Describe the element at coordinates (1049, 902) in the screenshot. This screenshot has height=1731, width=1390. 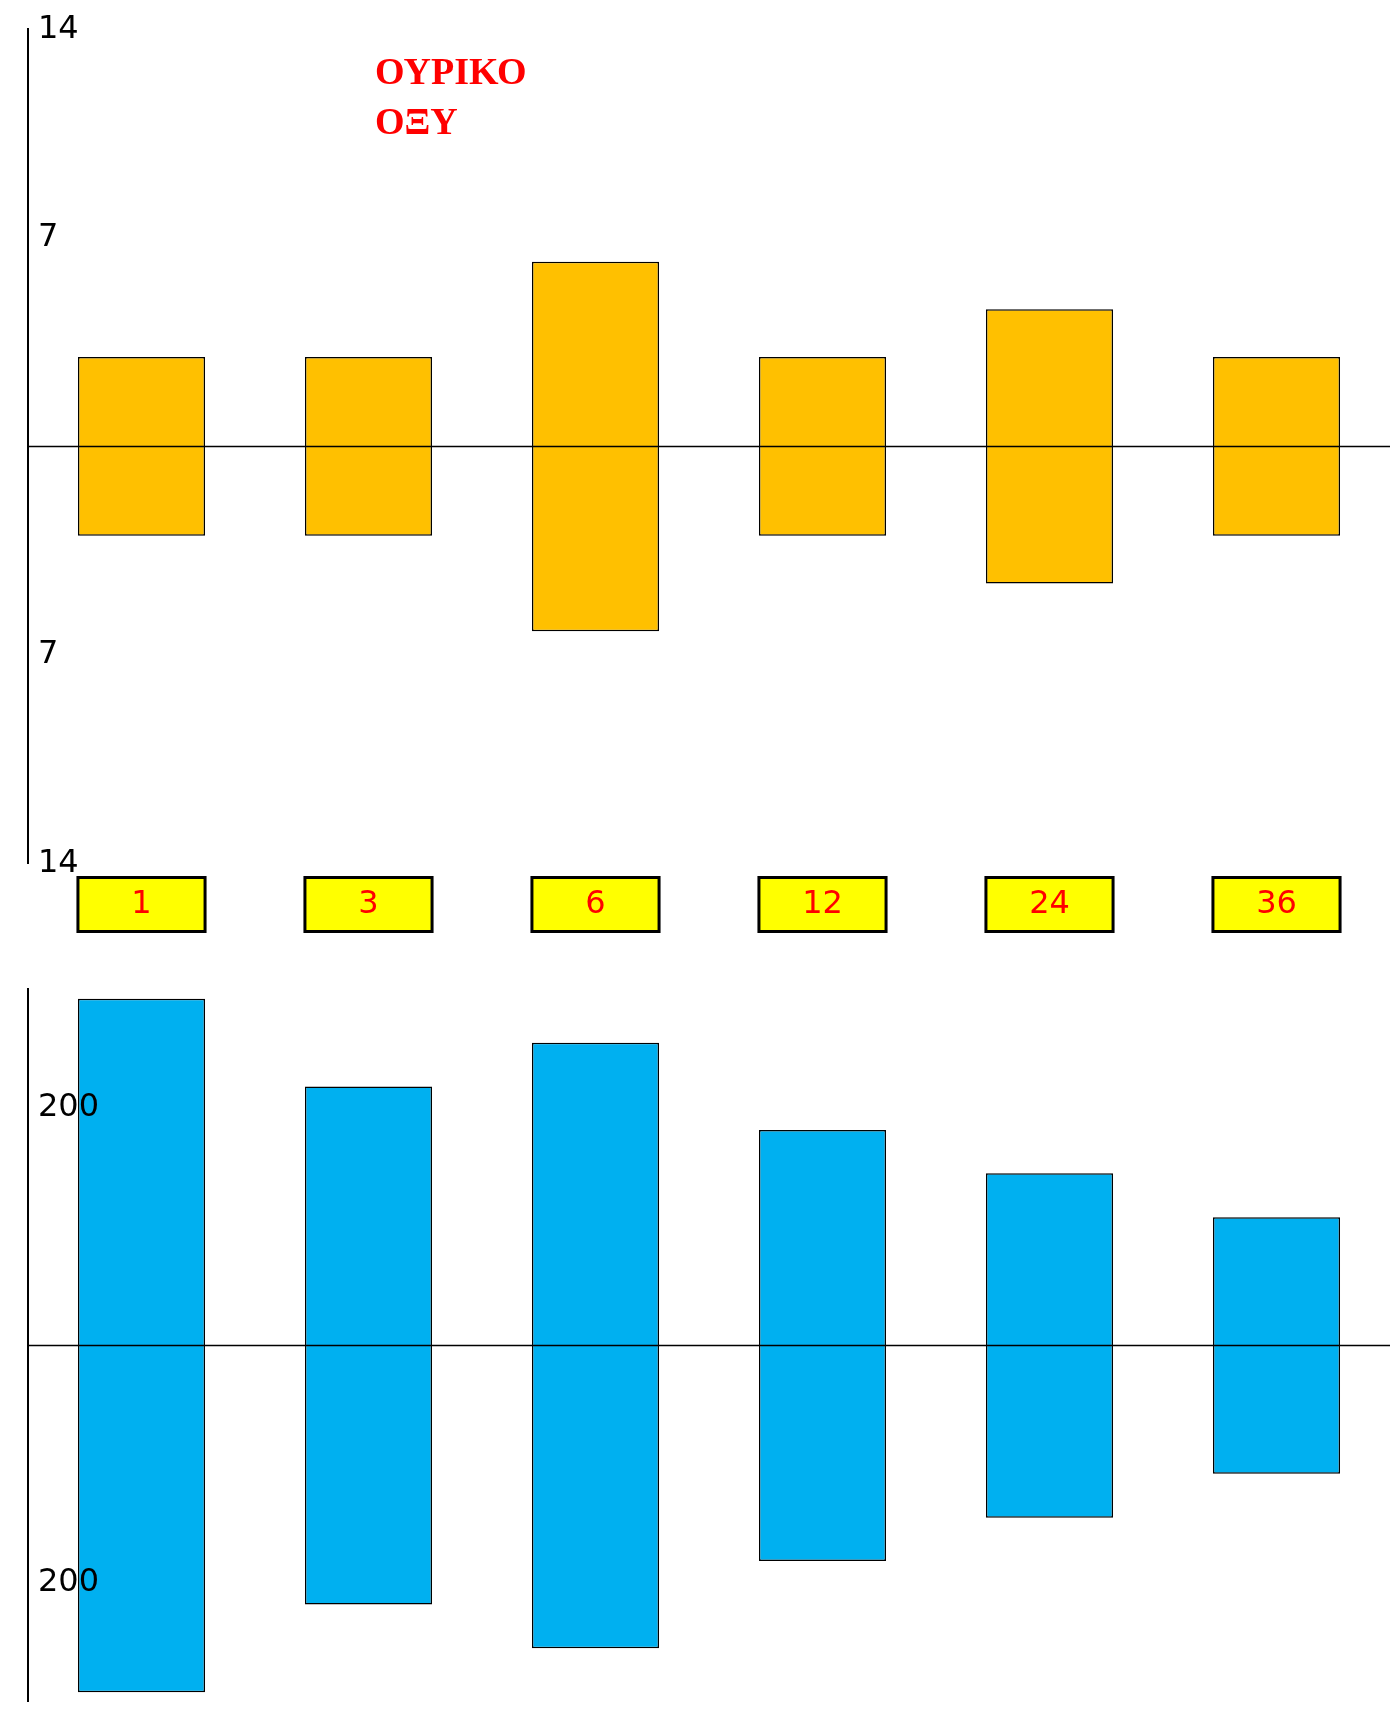
I see `x-tick-label: 24` at that location.